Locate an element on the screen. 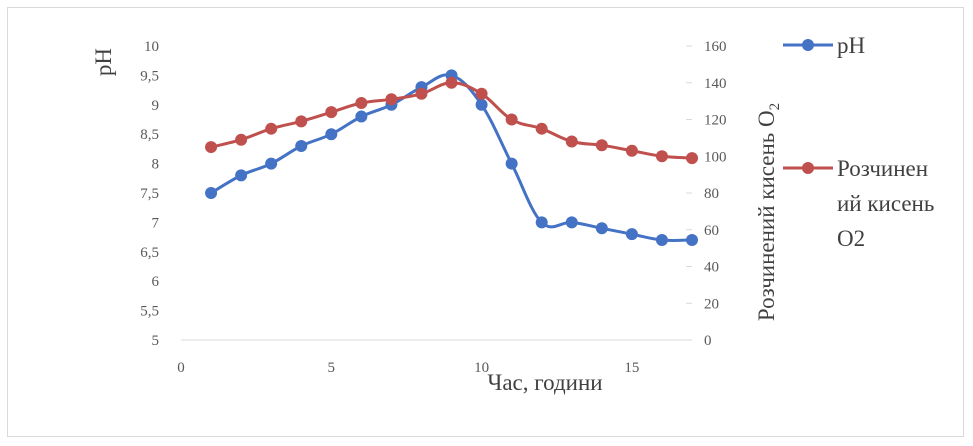  left-y-tick-label: 6 is located at coordinates (156, 282).